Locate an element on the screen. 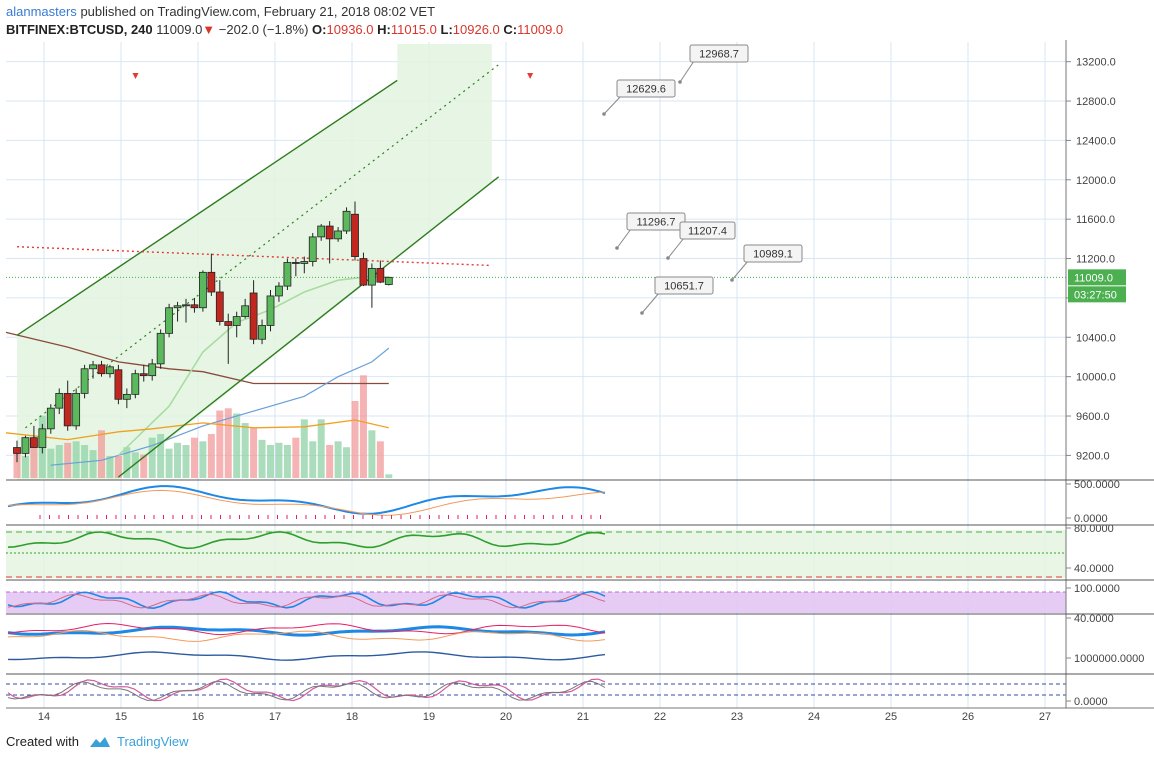 This screenshot has height=761, width=1154. tradingview-link: TradingView is located at coordinates (152, 741).